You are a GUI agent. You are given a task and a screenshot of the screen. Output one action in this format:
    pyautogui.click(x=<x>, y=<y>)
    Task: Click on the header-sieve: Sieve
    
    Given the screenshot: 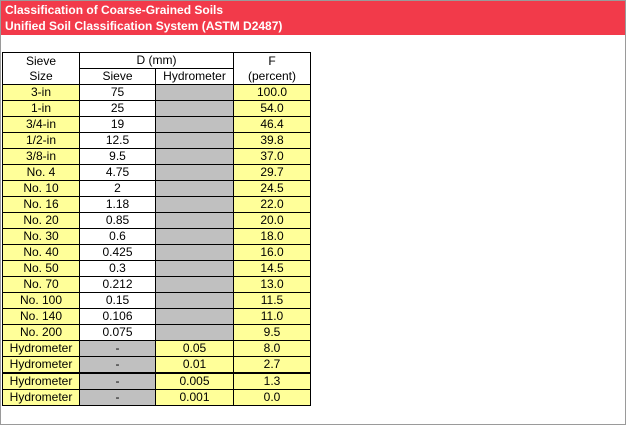 What is the action you would take?
    pyautogui.click(x=117, y=76)
    